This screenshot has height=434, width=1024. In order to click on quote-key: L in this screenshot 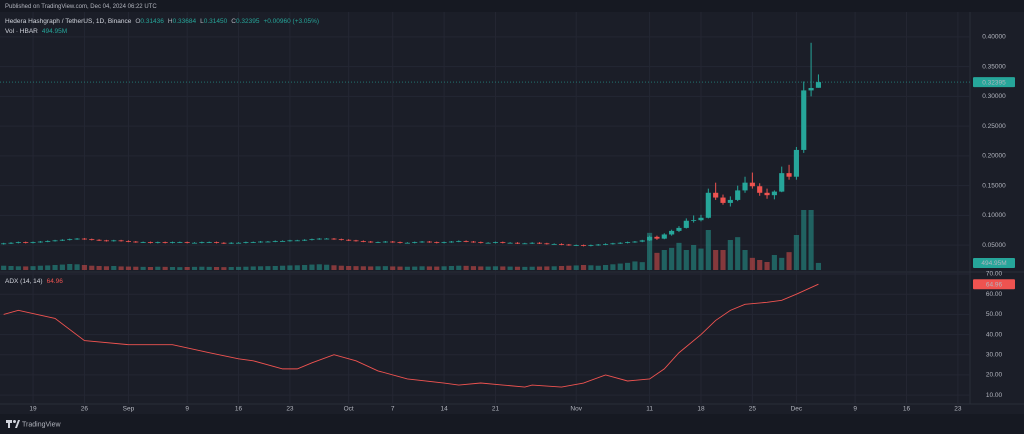, I will do `click(202, 21)`.